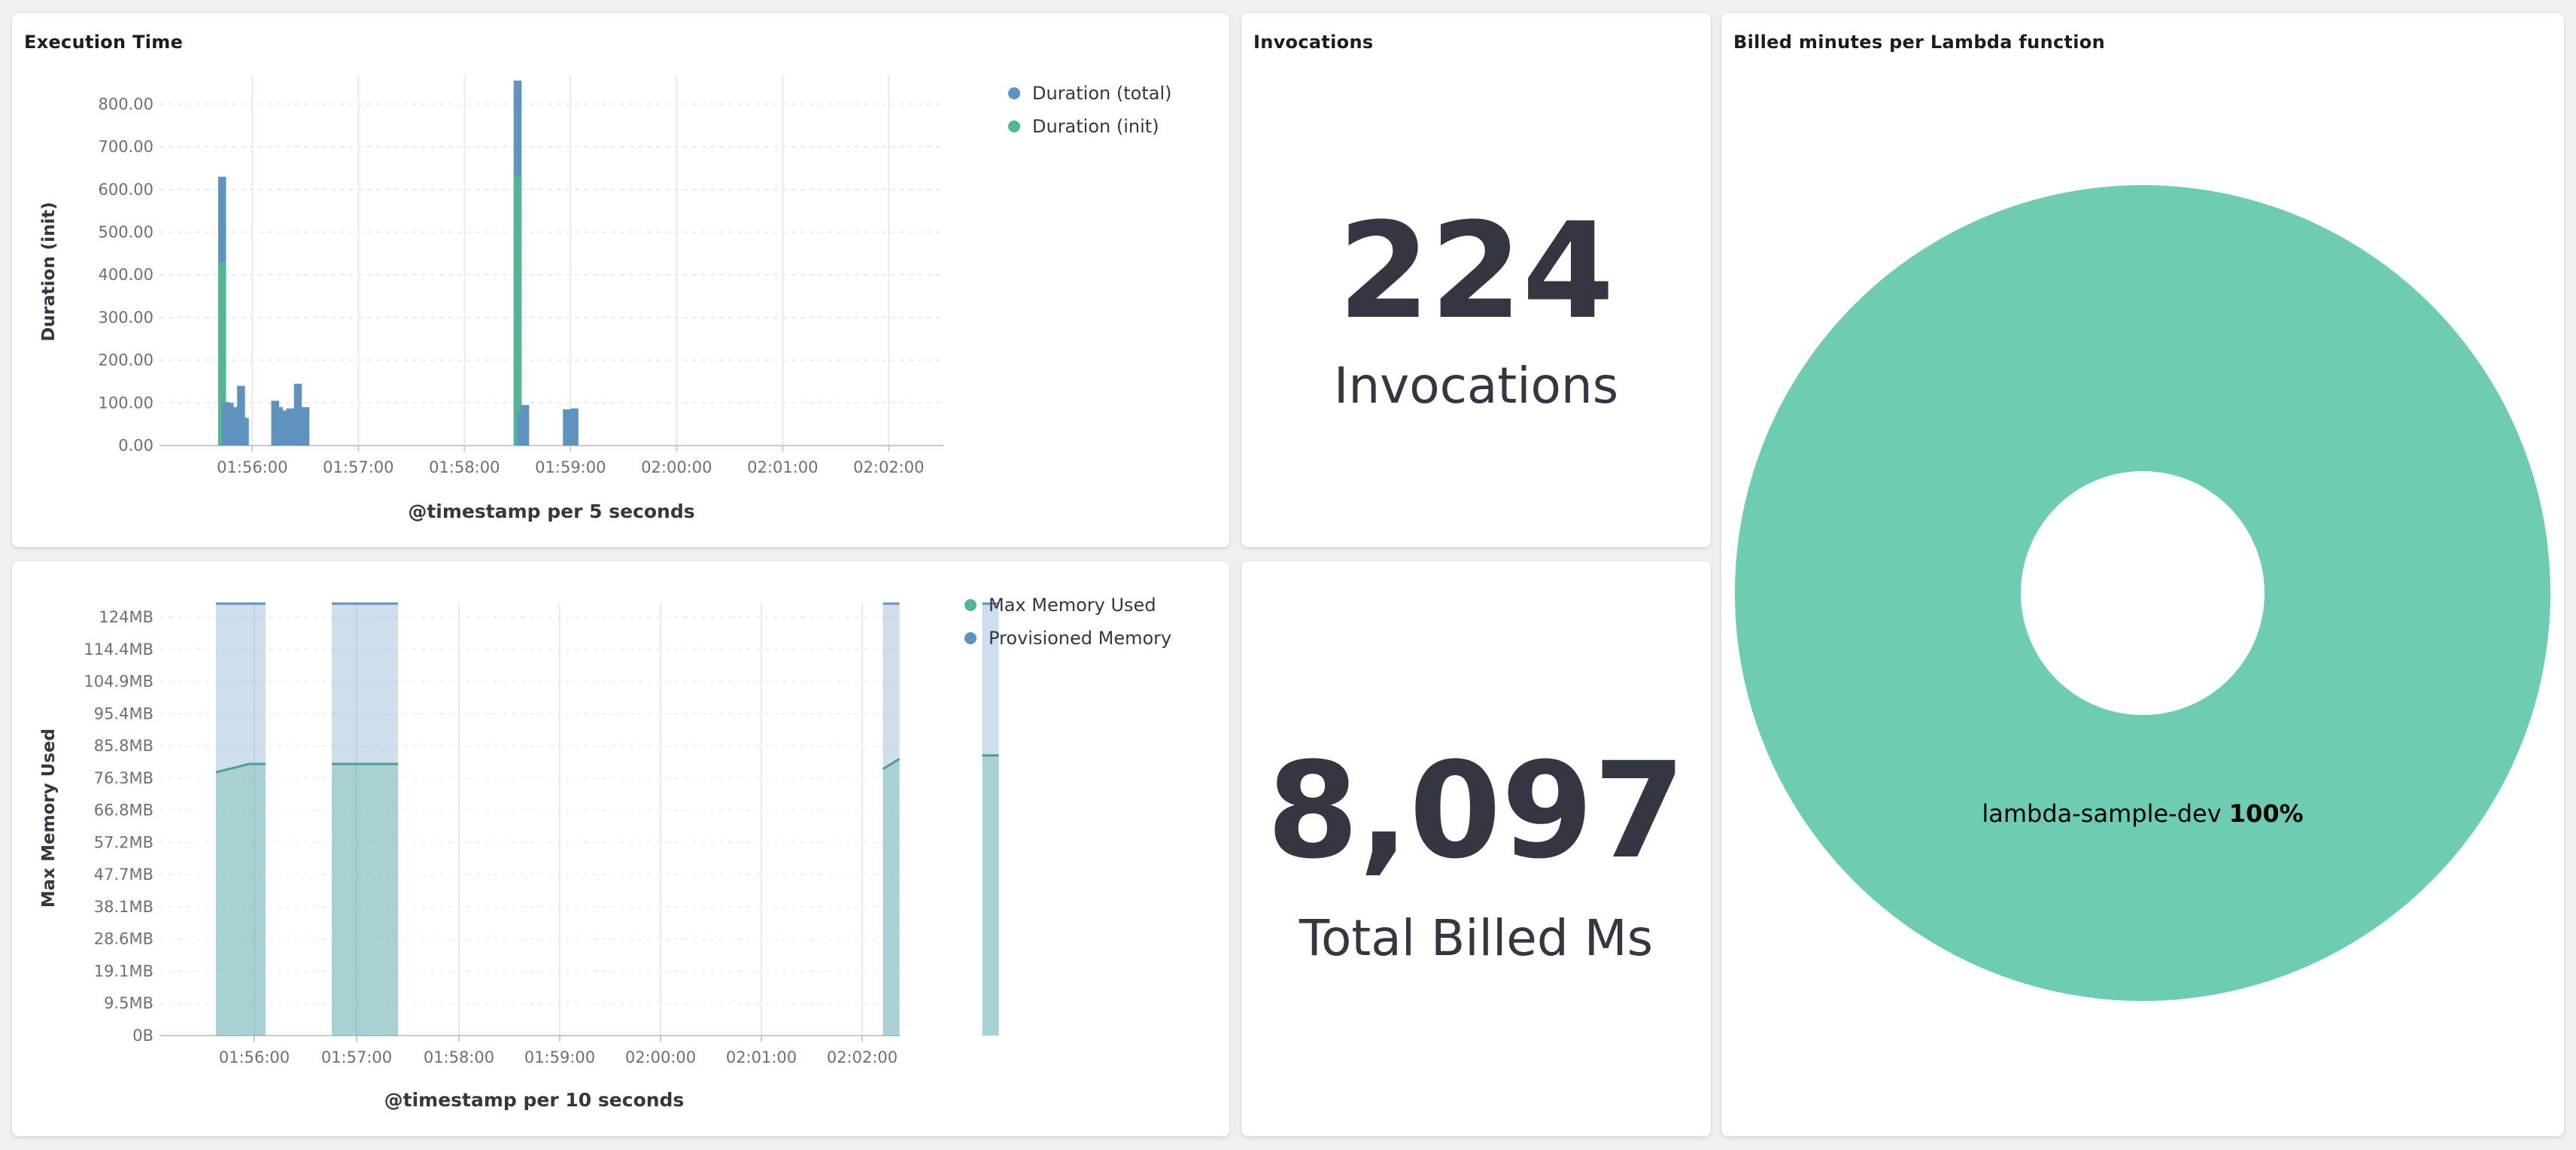 The height and width of the screenshot is (1150, 2576). What do you see at coordinates (1476, 938) in the screenshot?
I see `billed-ms-label: Total Billed Ms` at bounding box center [1476, 938].